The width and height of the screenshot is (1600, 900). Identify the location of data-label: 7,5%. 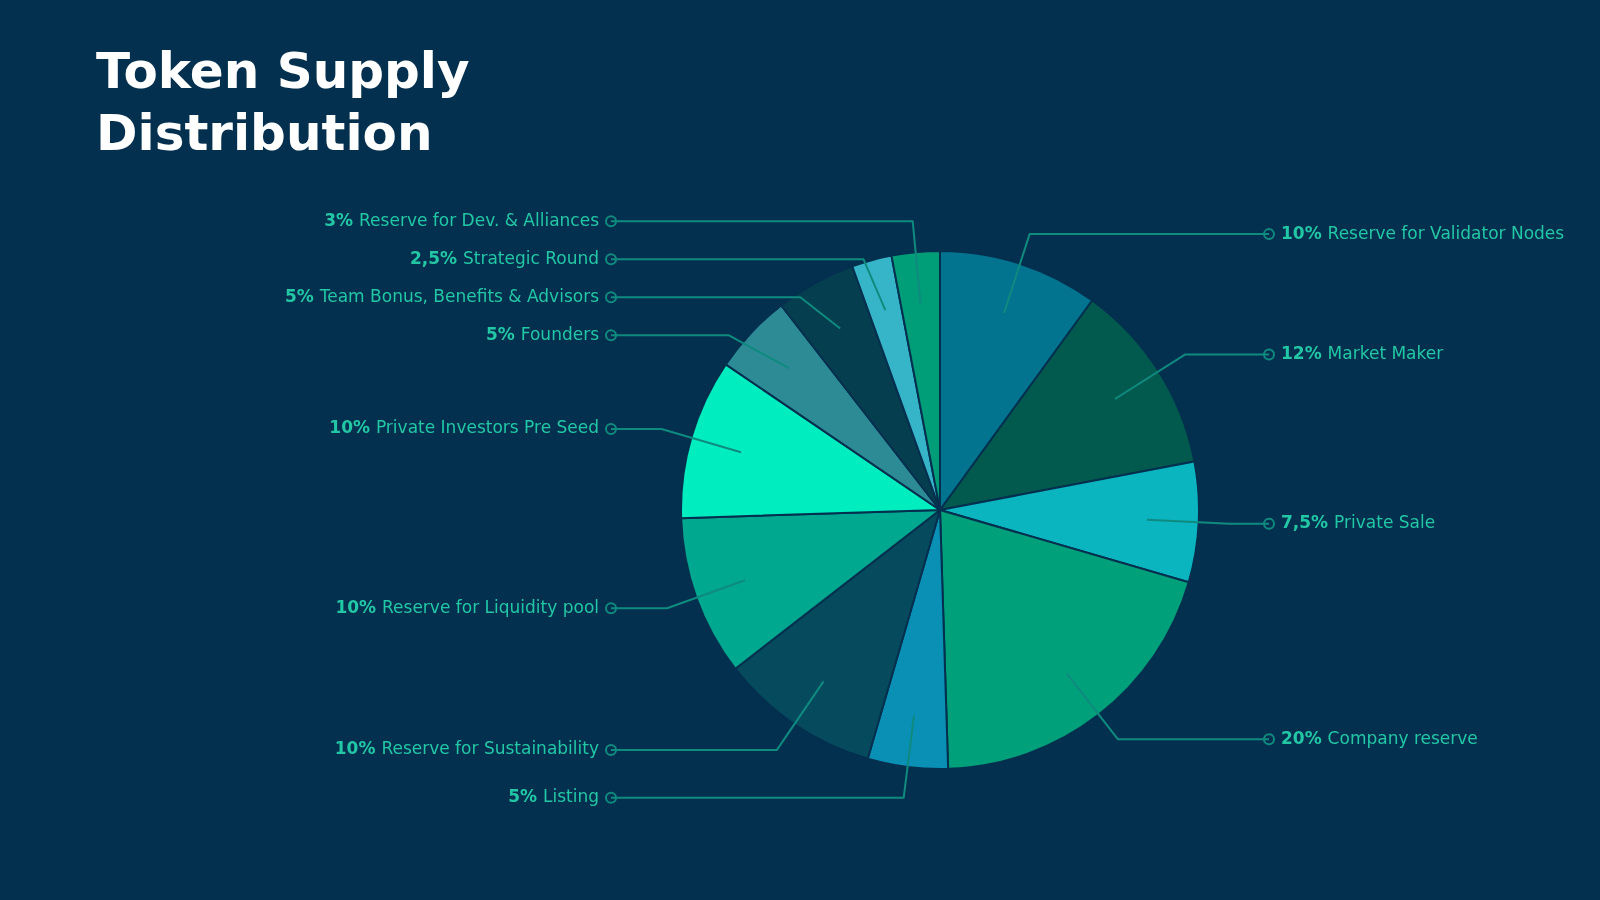
(1305, 522).